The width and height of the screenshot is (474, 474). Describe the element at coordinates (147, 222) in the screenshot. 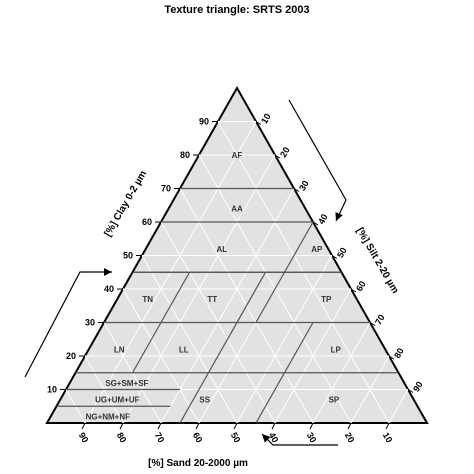

I see `clay-tick-label: 60` at that location.